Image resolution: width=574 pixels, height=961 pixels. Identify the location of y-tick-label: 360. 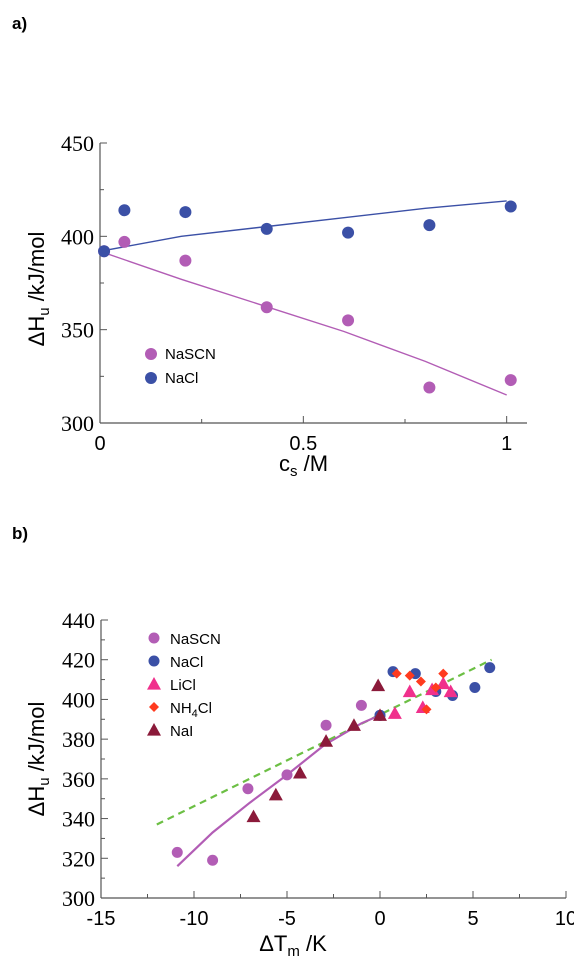
(78, 779).